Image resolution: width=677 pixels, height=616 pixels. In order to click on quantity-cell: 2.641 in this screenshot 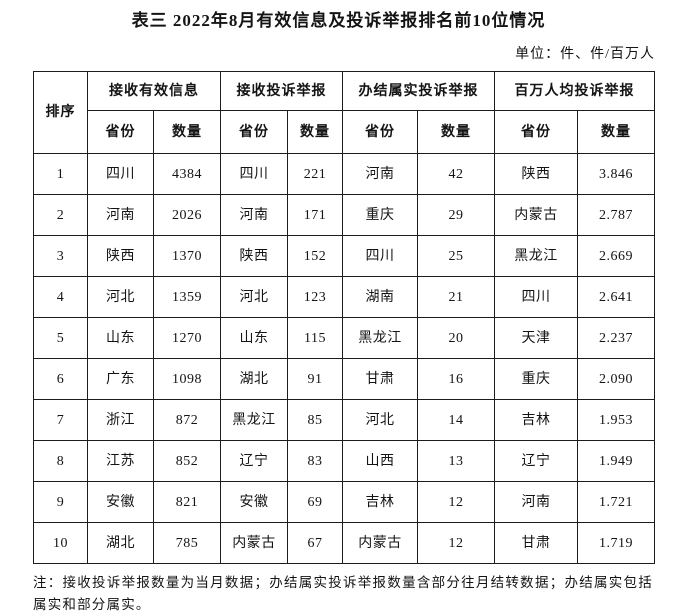, I will do `click(616, 297)`.